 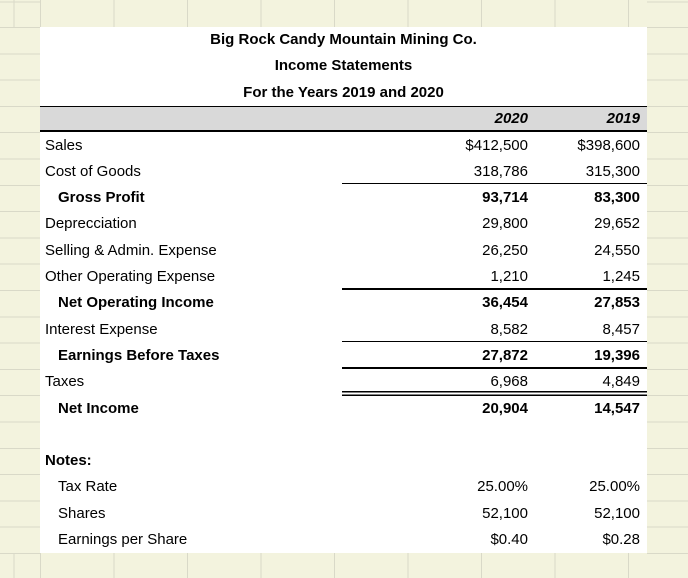 What do you see at coordinates (505, 224) in the screenshot?
I see `value-2020: 29,800` at bounding box center [505, 224].